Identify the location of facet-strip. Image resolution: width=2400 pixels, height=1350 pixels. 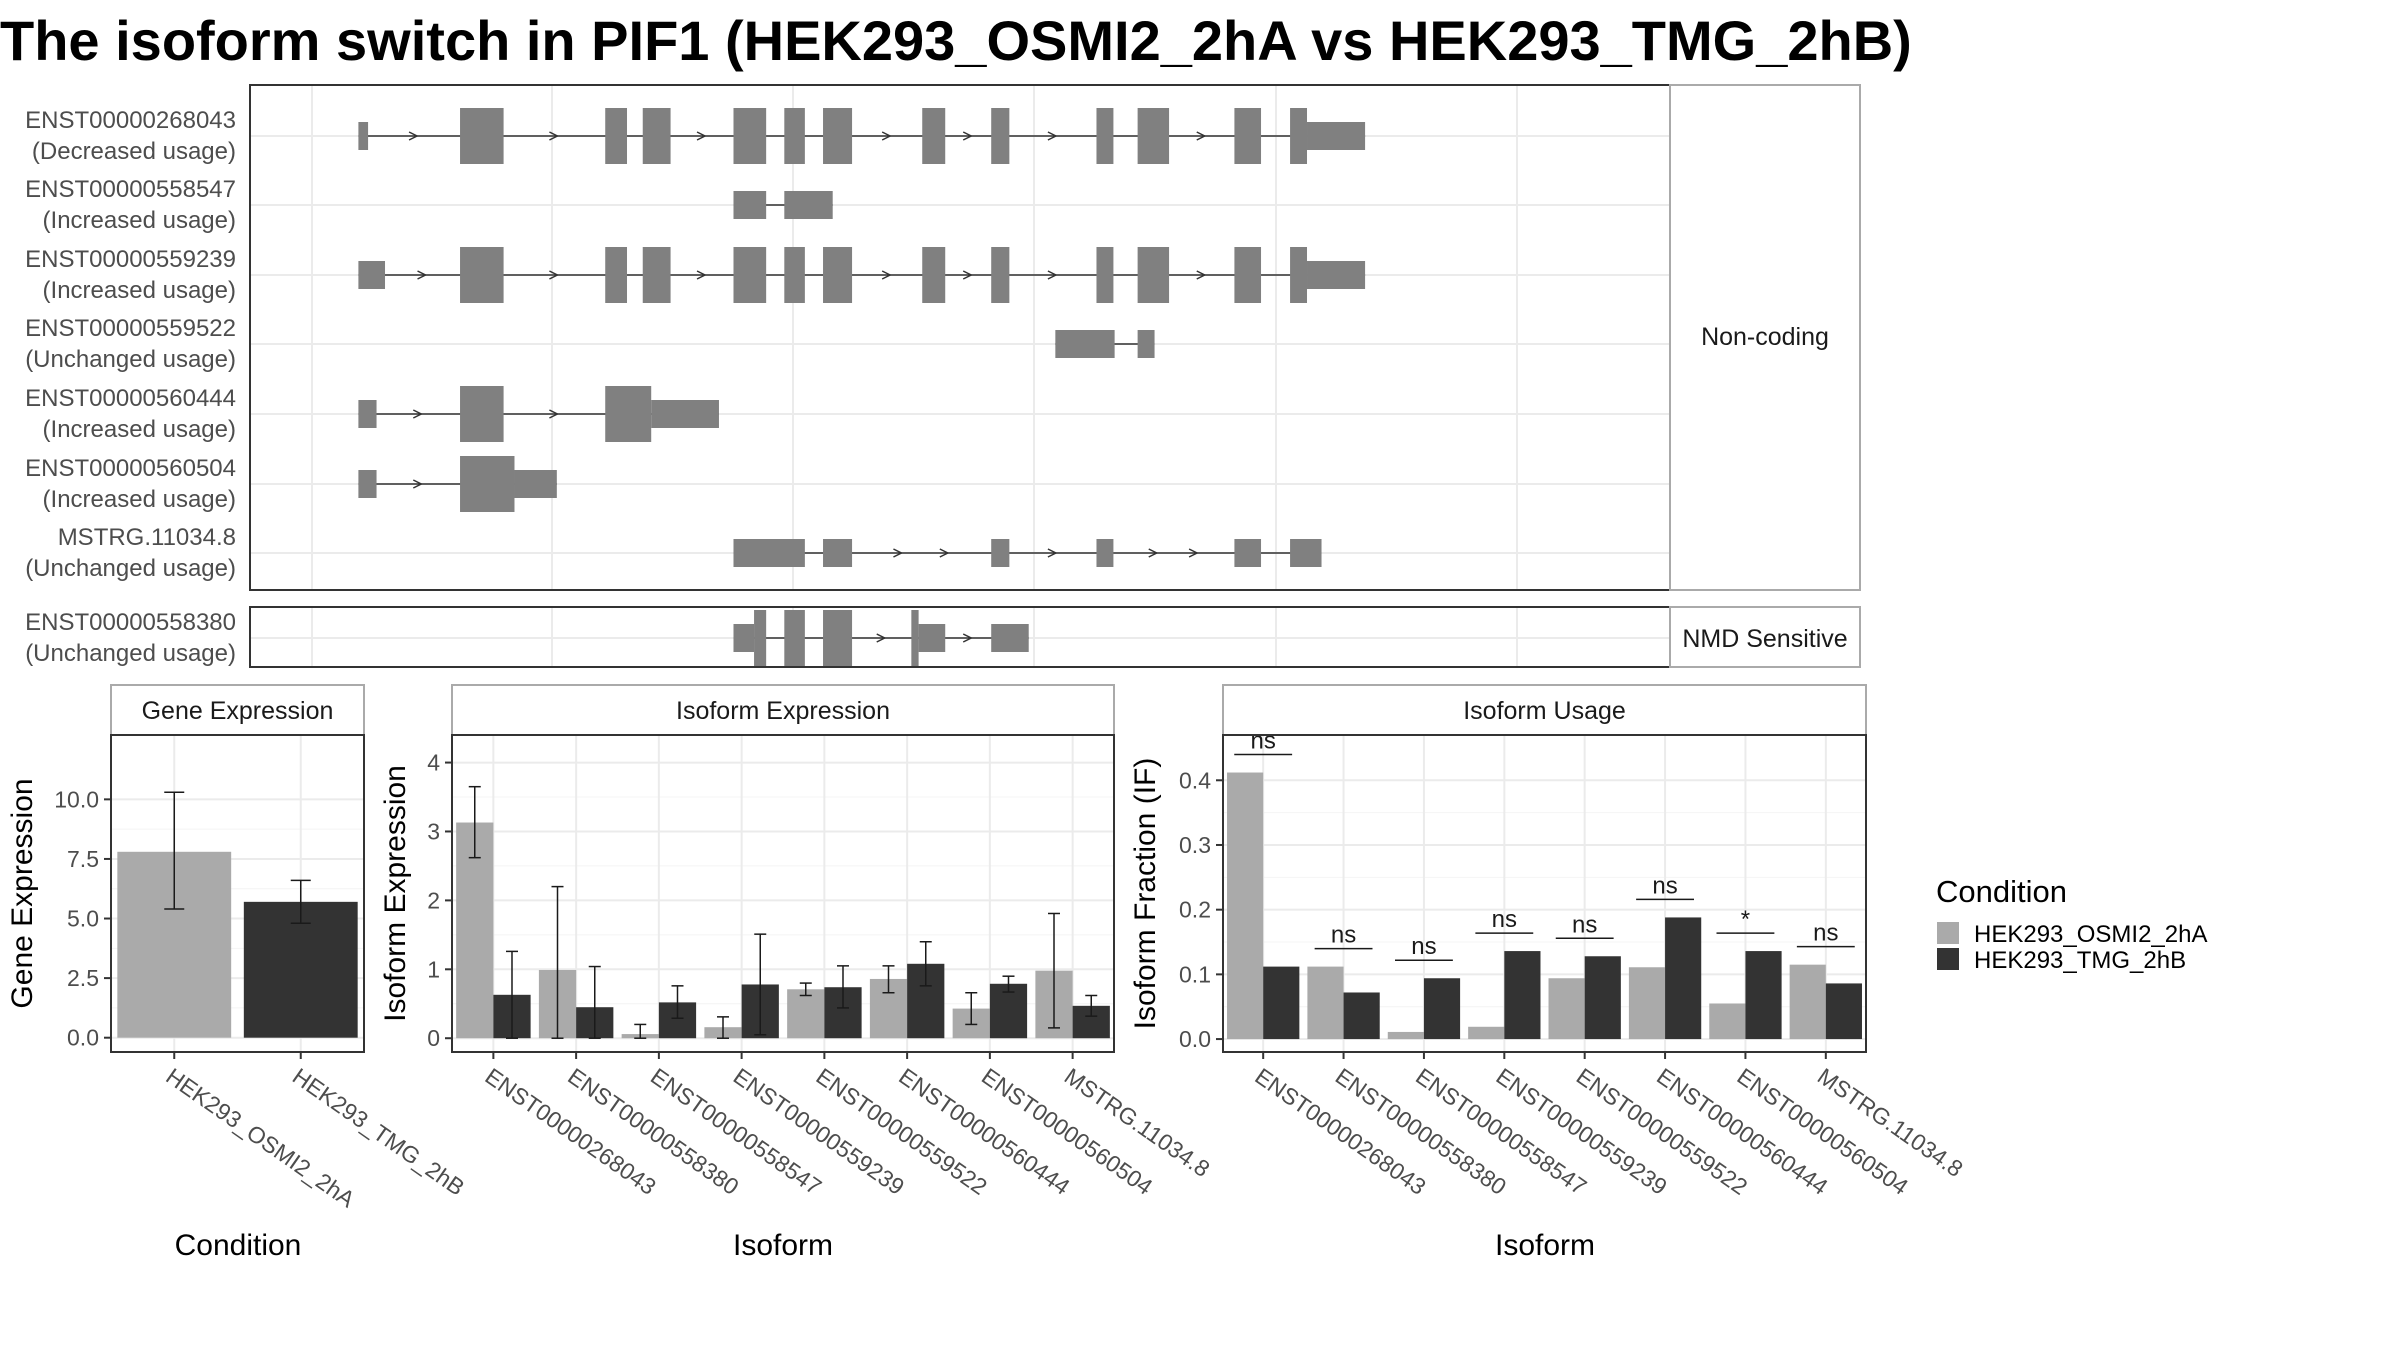
(1765, 637).